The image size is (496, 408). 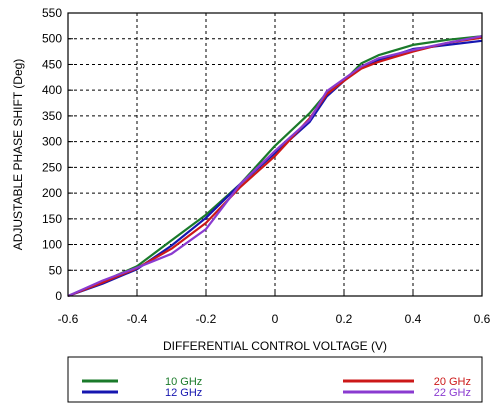 I want to click on x-tick-label: 0.4, so click(x=413, y=319).